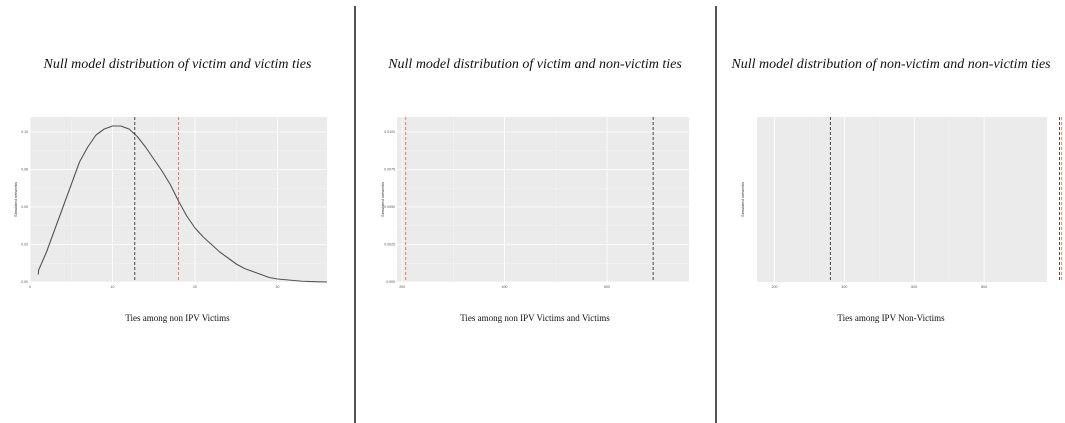 This screenshot has height=423, width=1065. What do you see at coordinates (195, 287) in the screenshot?
I see `x-tick-label: 20` at bounding box center [195, 287].